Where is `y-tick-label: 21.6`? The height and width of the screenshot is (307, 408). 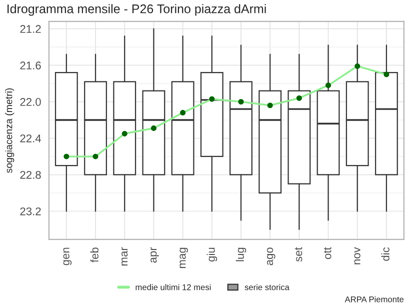 y-tick-label: 21.6 is located at coordinates (30, 66).